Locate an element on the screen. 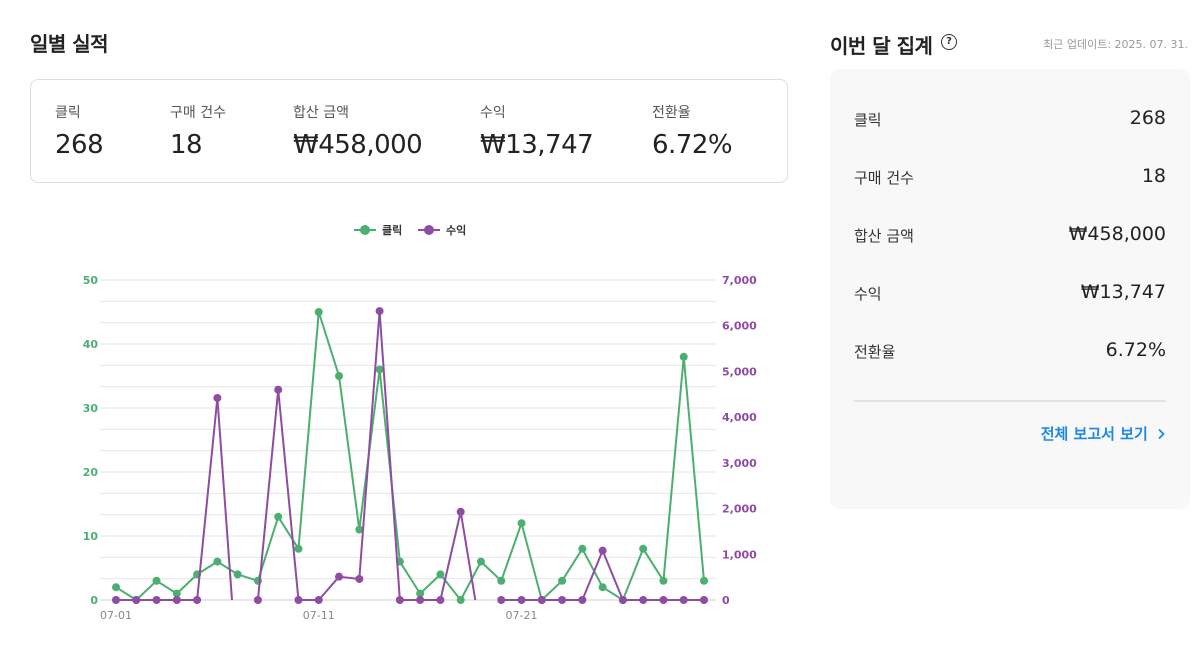  y-right-tick-label: 3,000 is located at coordinates (739, 463).